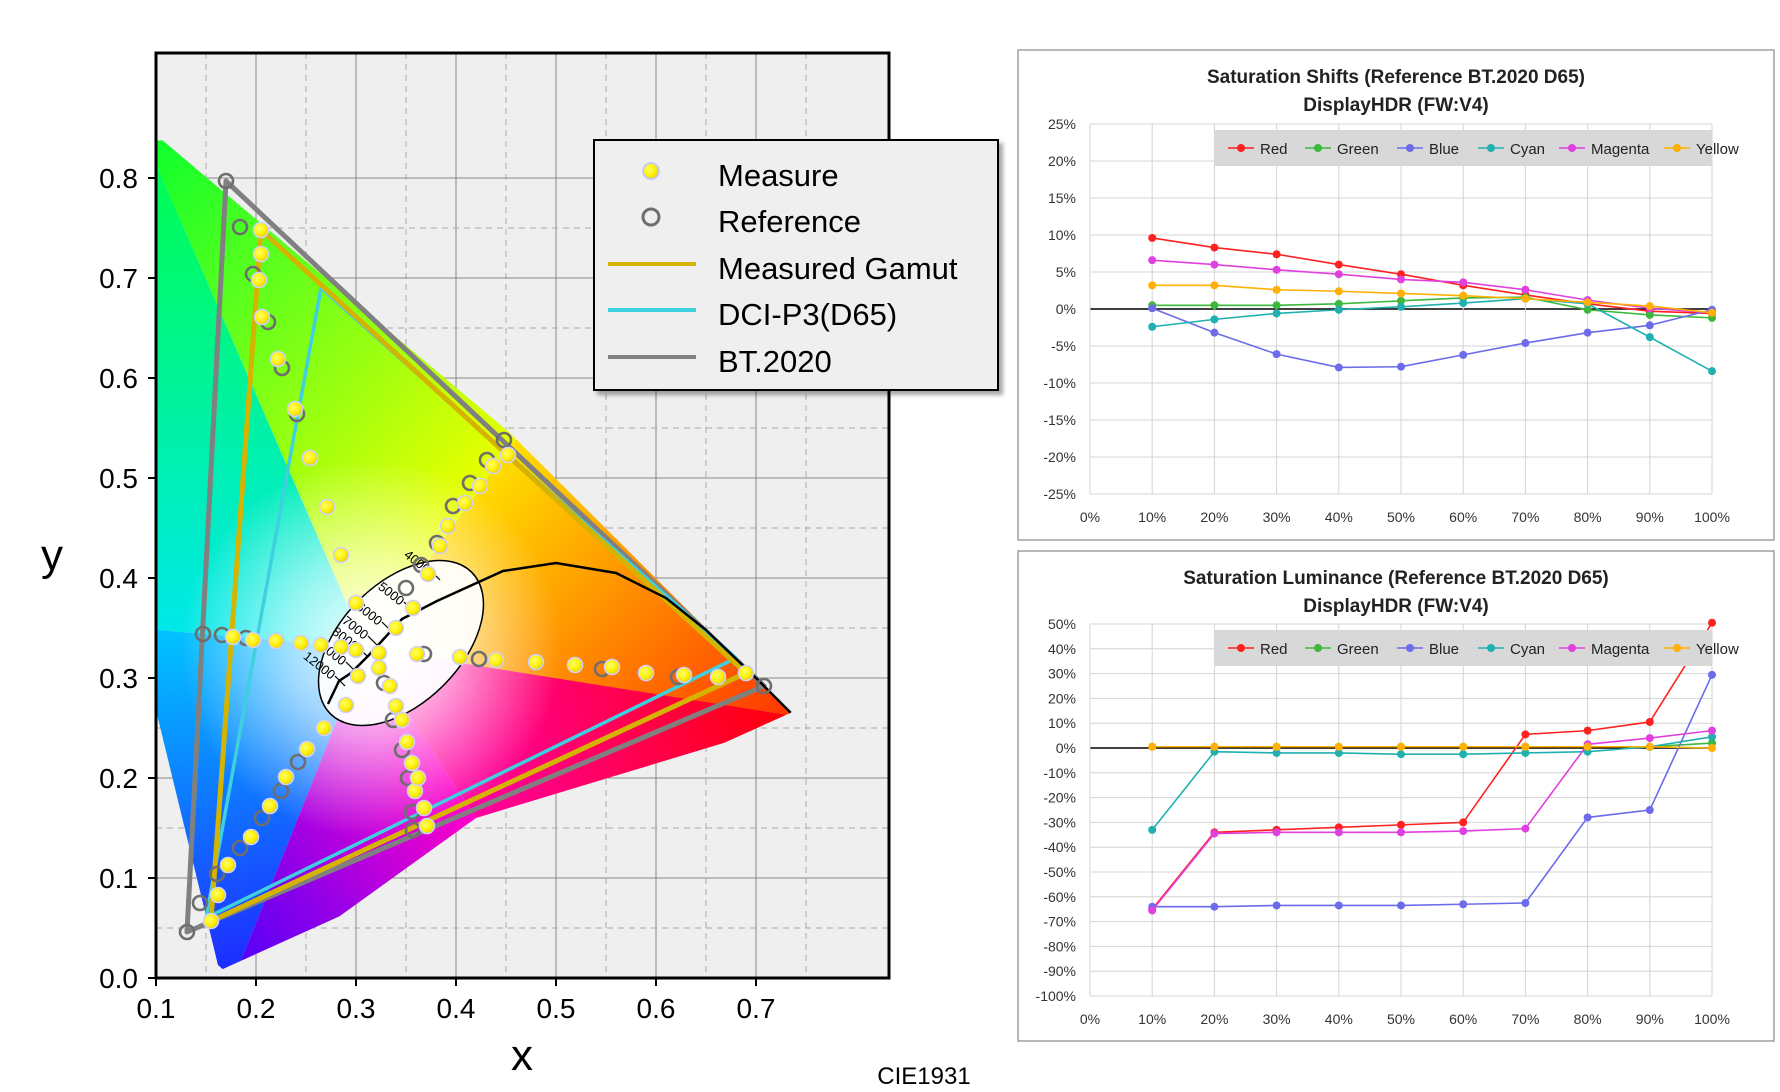 This screenshot has width=1780, height=1092. What do you see at coordinates (778, 175) in the screenshot?
I see `legend-label-measure: Measure` at bounding box center [778, 175].